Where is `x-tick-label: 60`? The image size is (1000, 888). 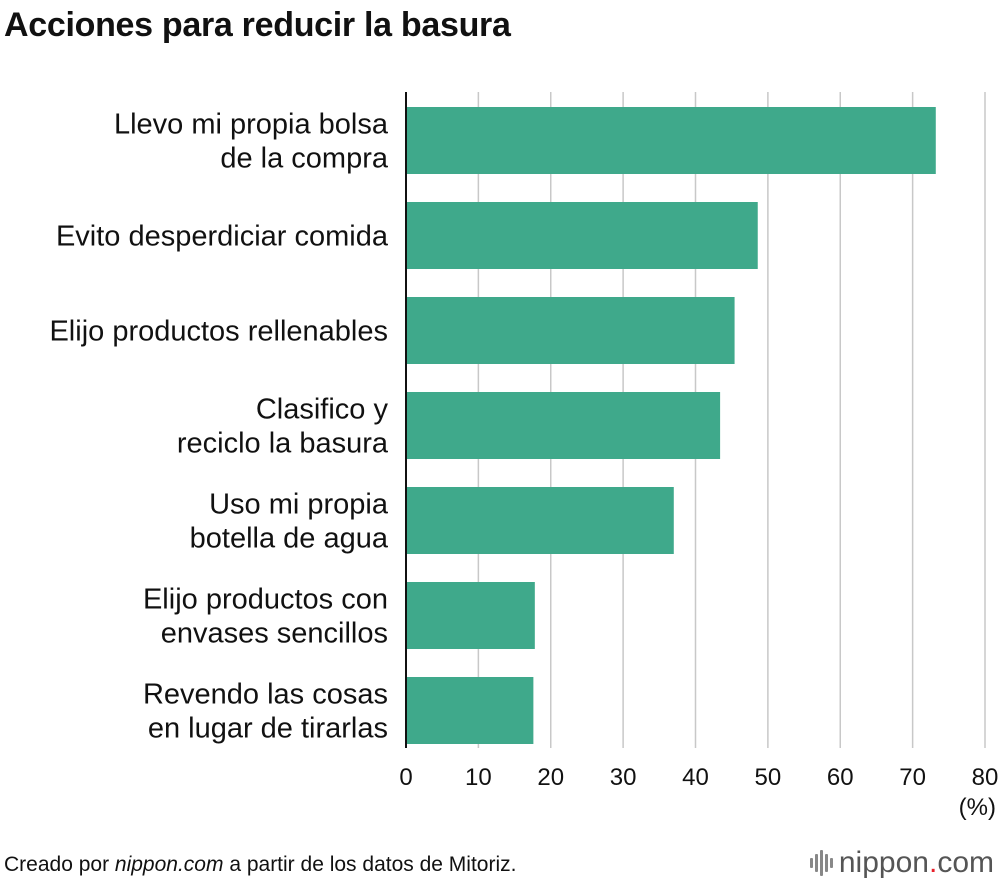 x-tick-label: 60 is located at coordinates (840, 777).